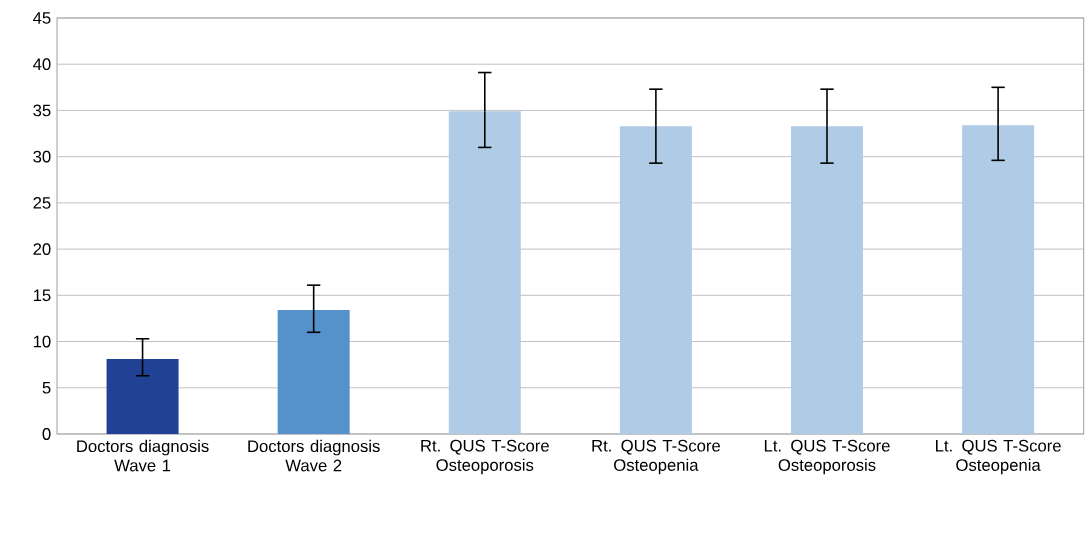  What do you see at coordinates (656, 457) in the screenshot?
I see `x-tick-label: Rt. QUS T-Score Osteopenia` at bounding box center [656, 457].